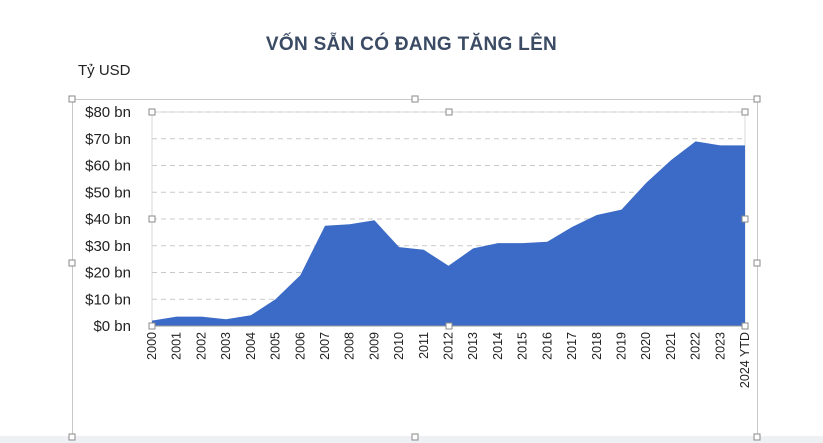 Image resolution: width=823 pixels, height=443 pixels. What do you see at coordinates (473, 346) in the screenshot?
I see `x-tick-label: 2013` at bounding box center [473, 346].